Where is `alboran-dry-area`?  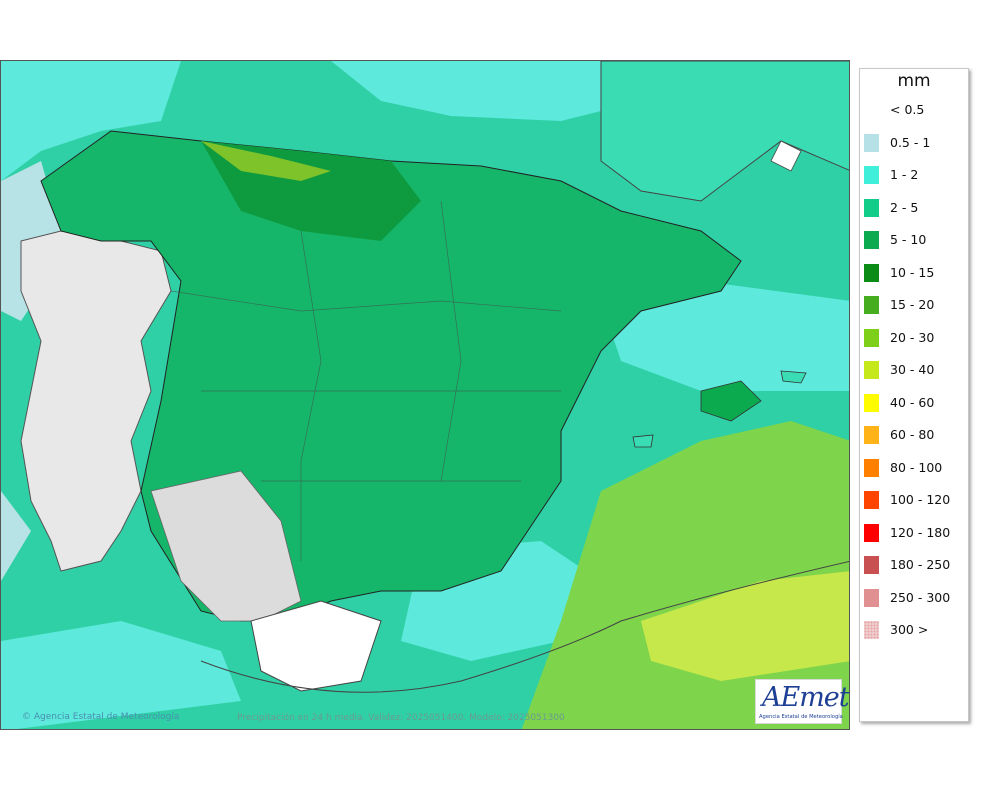 alboran-dry-area is located at coordinates (316, 646).